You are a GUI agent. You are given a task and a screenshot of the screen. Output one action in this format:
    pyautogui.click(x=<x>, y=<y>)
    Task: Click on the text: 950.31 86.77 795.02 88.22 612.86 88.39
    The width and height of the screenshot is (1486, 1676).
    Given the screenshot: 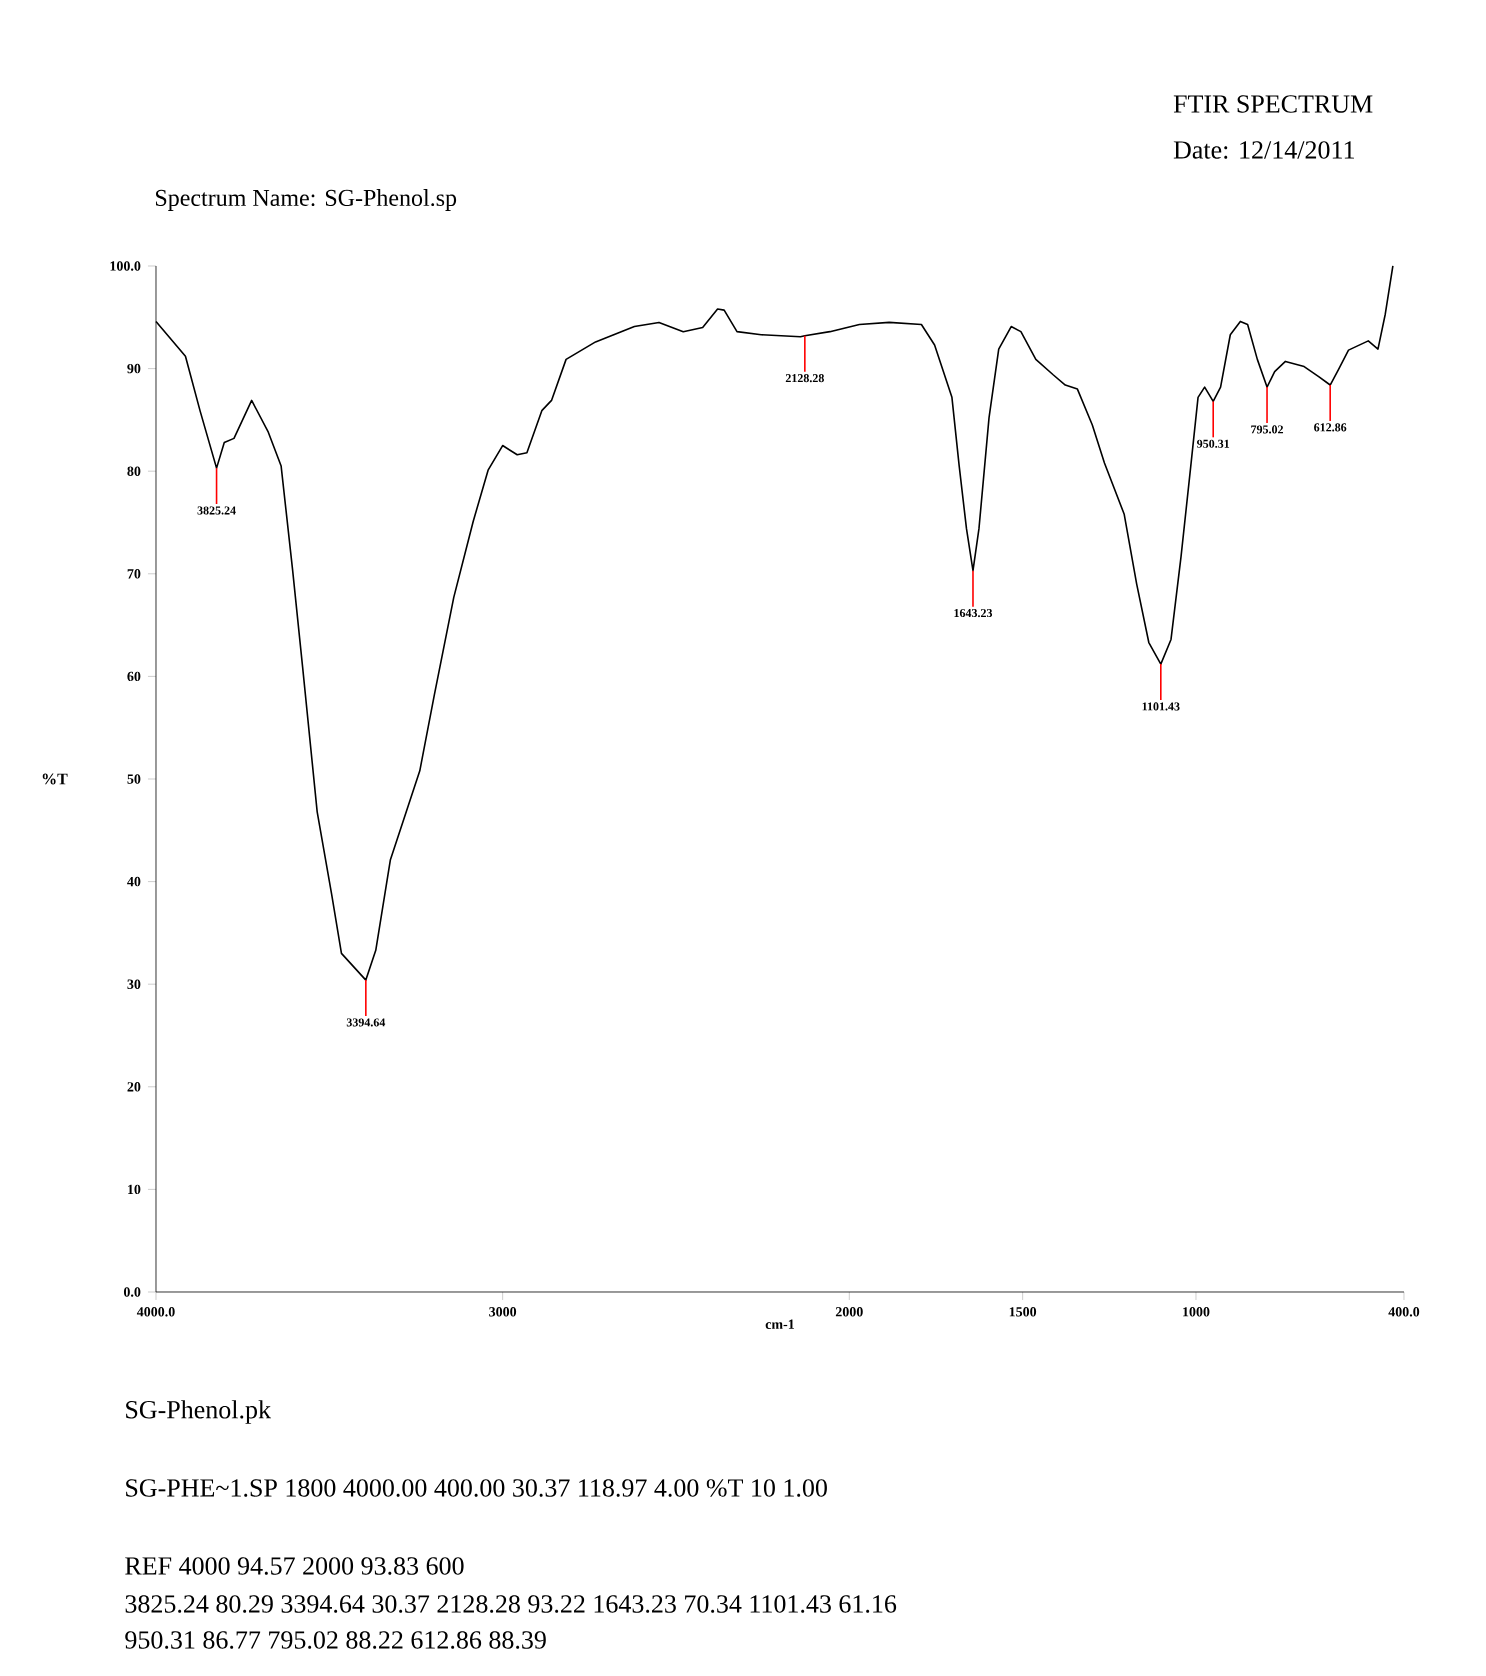 What is the action you would take?
    pyautogui.click(x=335, y=1640)
    